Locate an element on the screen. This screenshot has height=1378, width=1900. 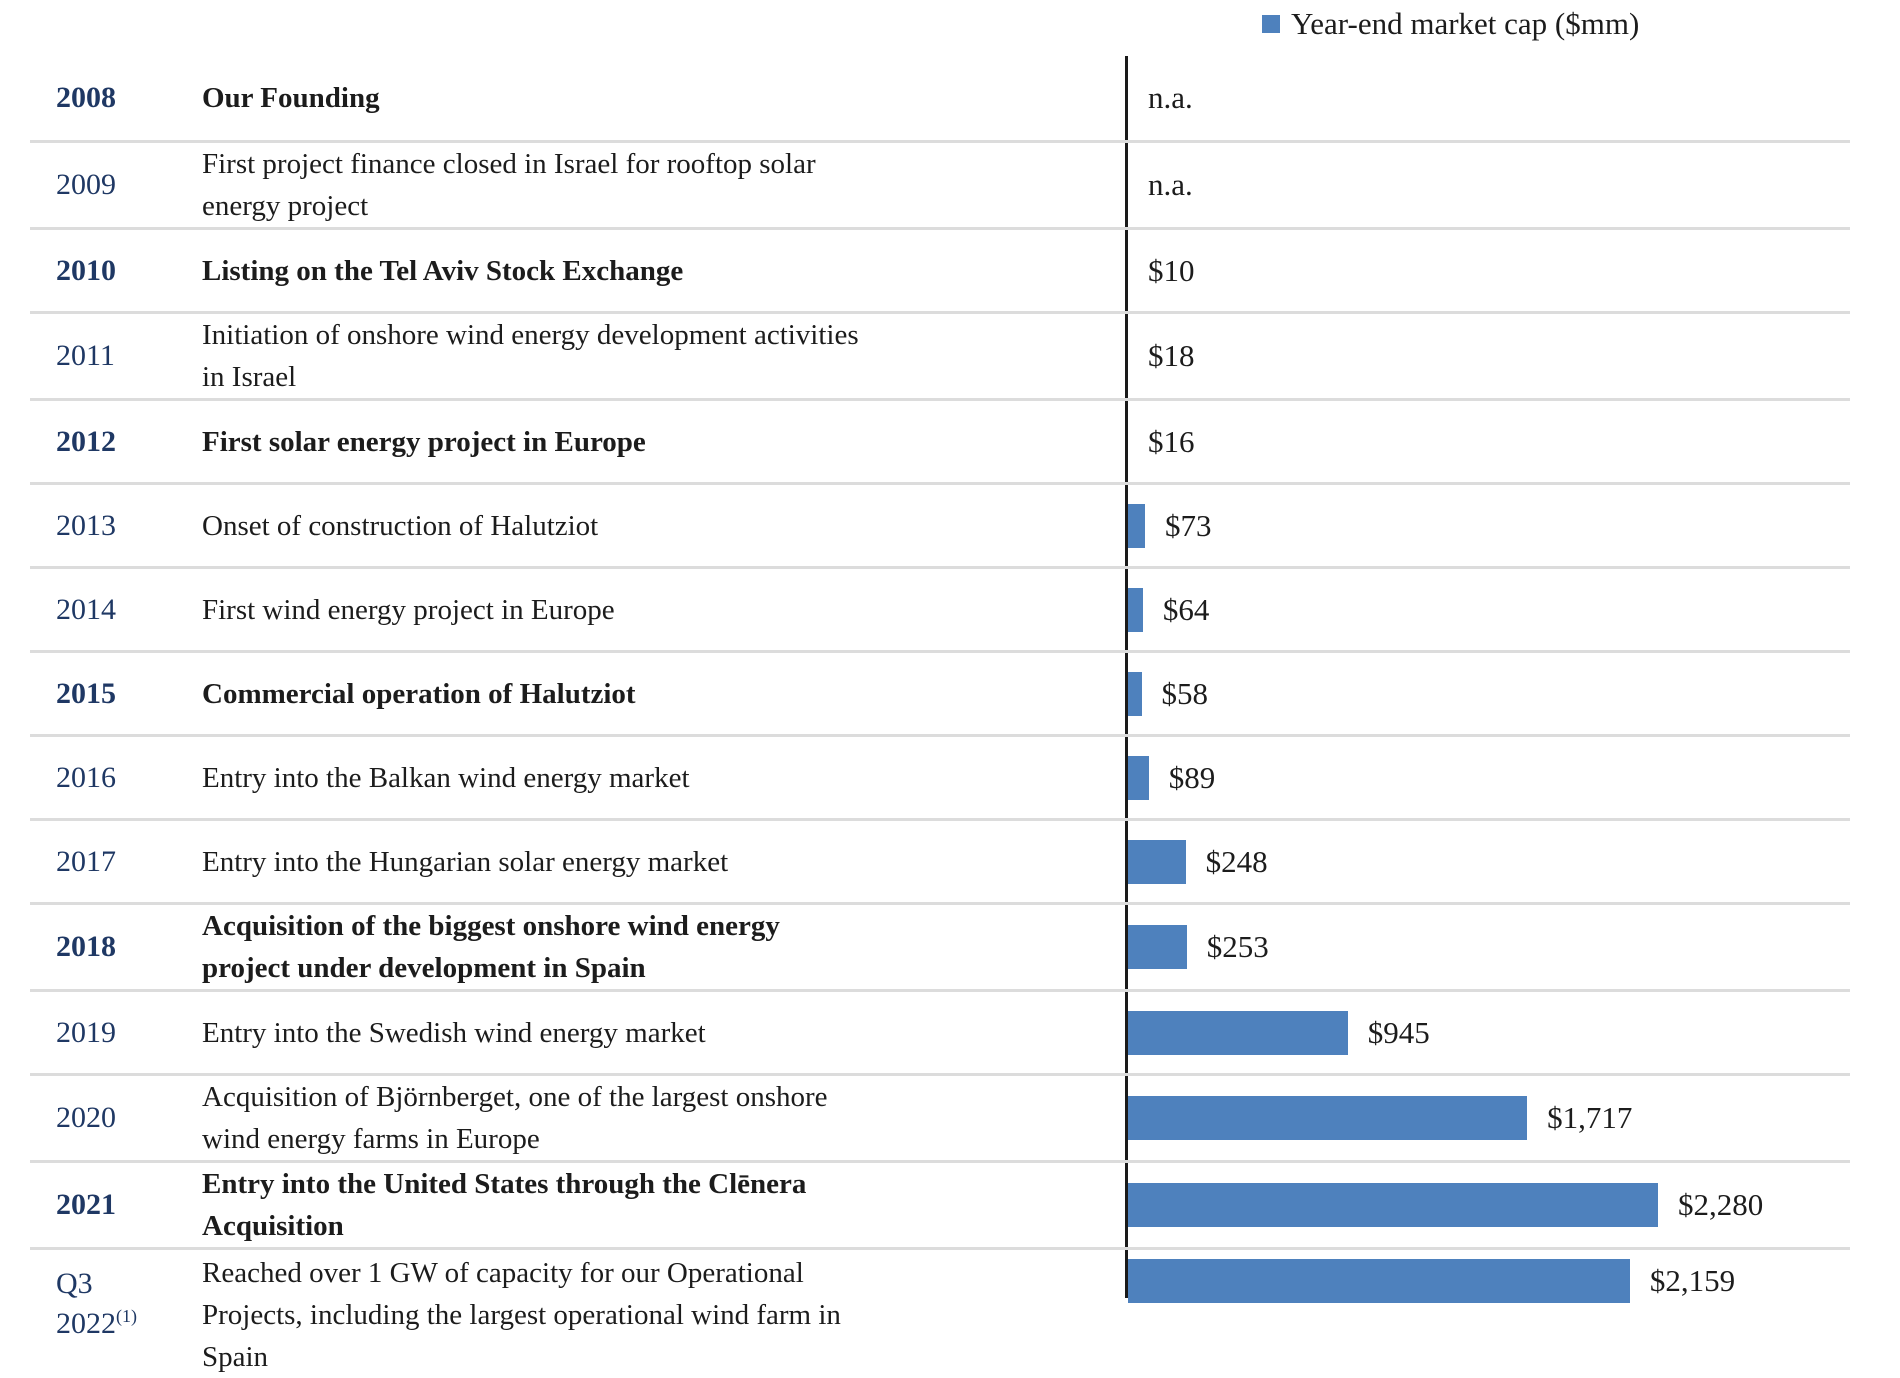
year-cell: 2019 is located at coordinates (116, 1033).